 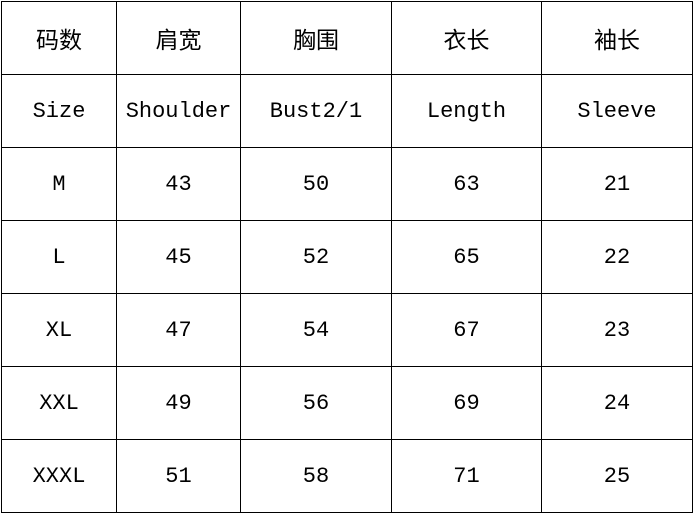 What do you see at coordinates (316, 476) in the screenshot?
I see `table-cell: 58` at bounding box center [316, 476].